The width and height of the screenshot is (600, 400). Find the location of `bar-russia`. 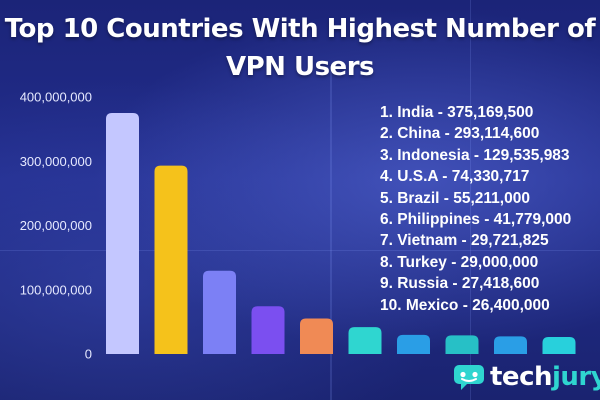

bar-russia is located at coordinates (510, 345).